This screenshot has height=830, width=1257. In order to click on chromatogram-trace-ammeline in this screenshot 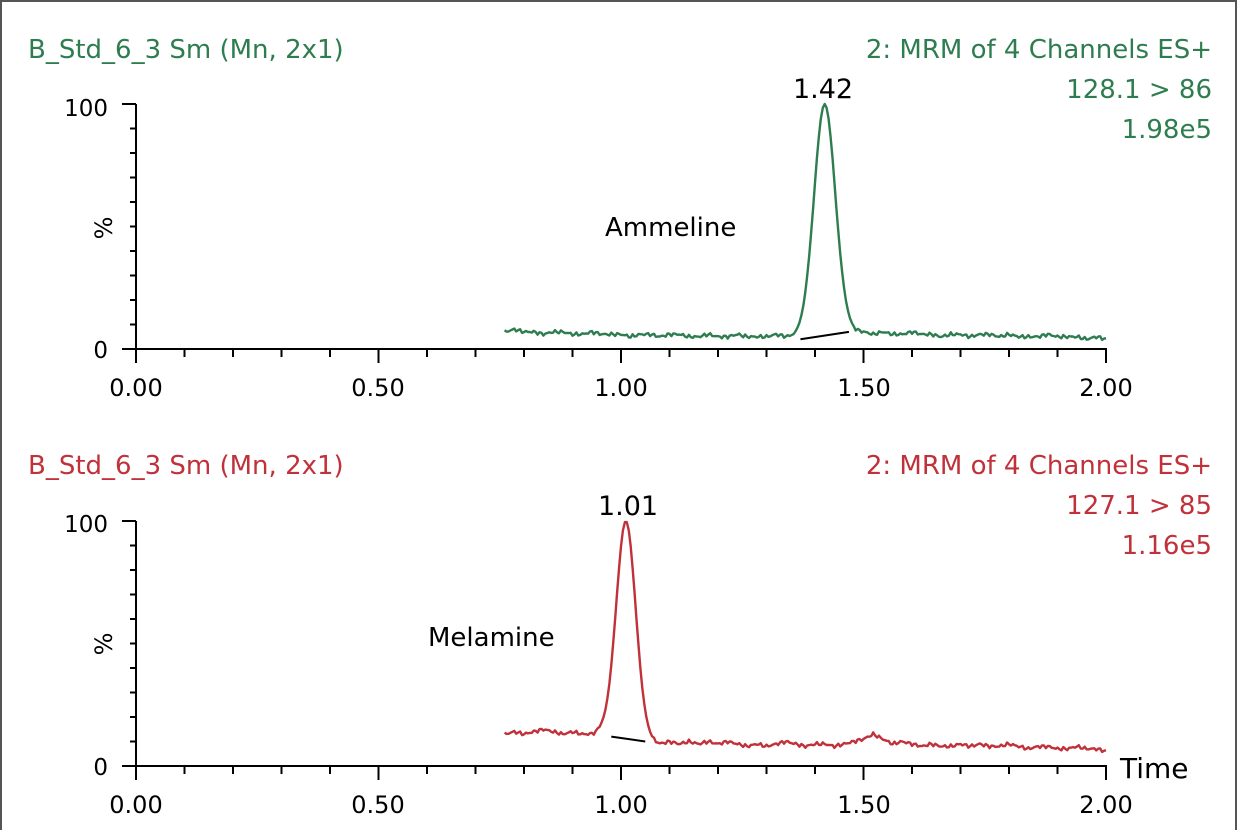, I will do `click(805, 222)`.